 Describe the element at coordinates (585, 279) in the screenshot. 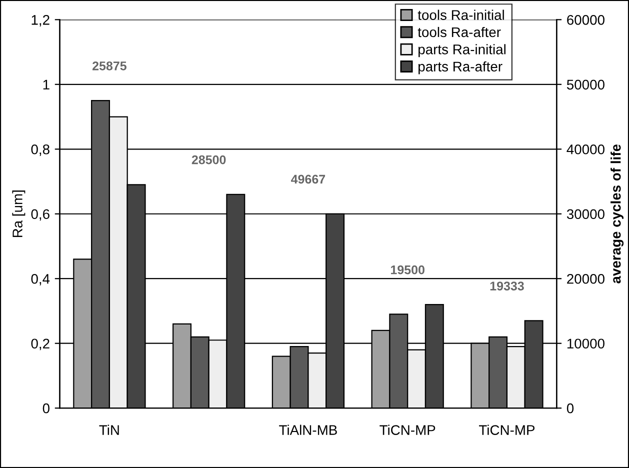

I see `y2-tick-label: 20000` at that location.